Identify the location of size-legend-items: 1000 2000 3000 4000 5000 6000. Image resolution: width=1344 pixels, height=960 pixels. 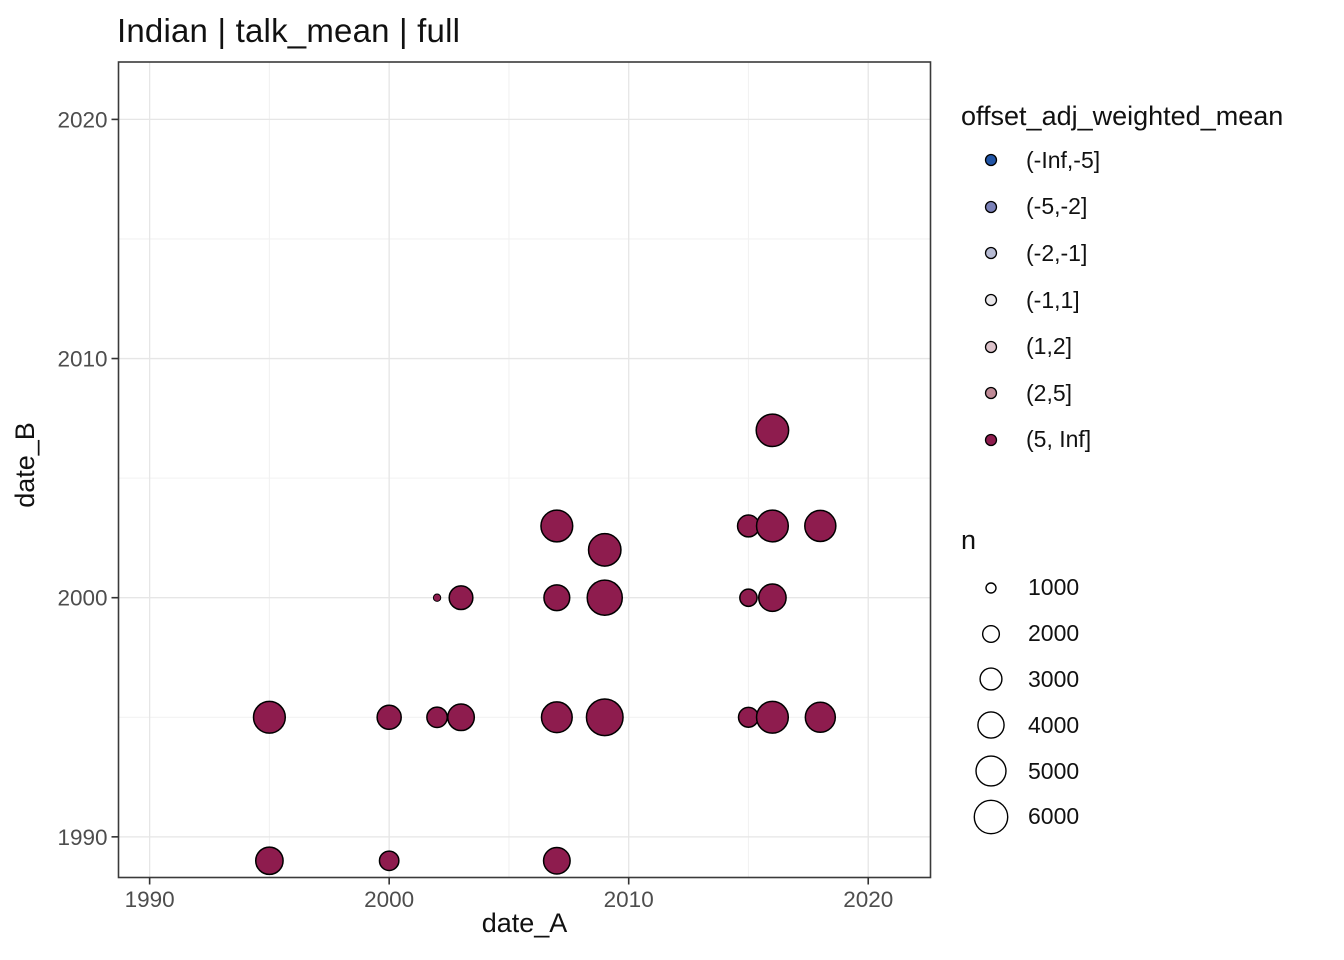
(1020, 702).